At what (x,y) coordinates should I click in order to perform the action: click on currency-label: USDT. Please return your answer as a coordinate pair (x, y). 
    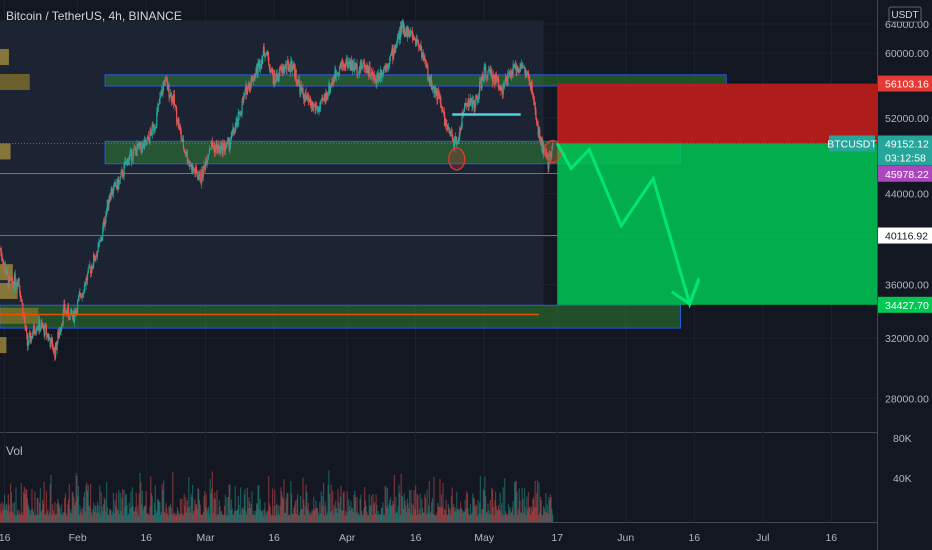
    Looking at the image, I should click on (904, 15).